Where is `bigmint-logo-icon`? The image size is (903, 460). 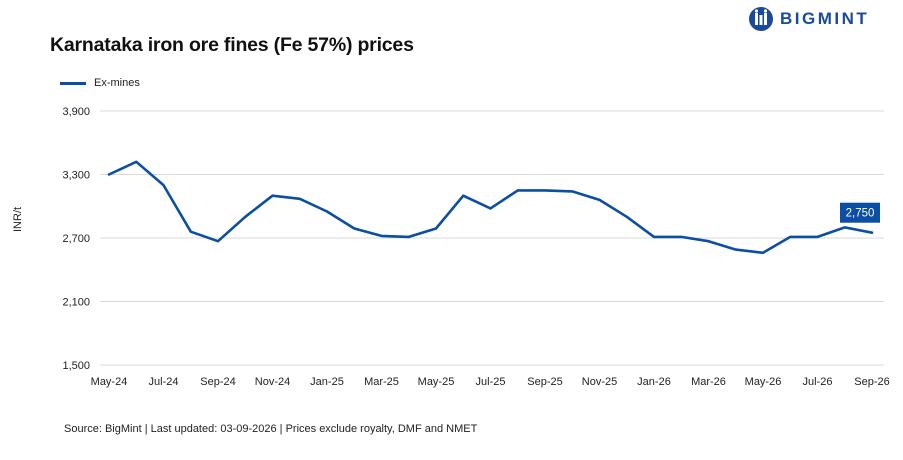
bigmint-logo-icon is located at coordinates (761, 19).